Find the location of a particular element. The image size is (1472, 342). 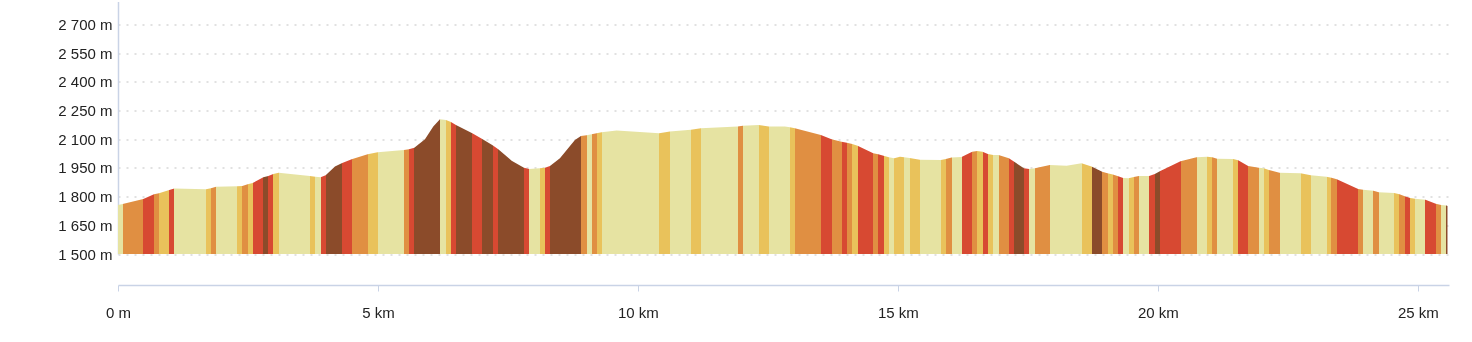

x-tick-label: 5 km is located at coordinates (378, 312).